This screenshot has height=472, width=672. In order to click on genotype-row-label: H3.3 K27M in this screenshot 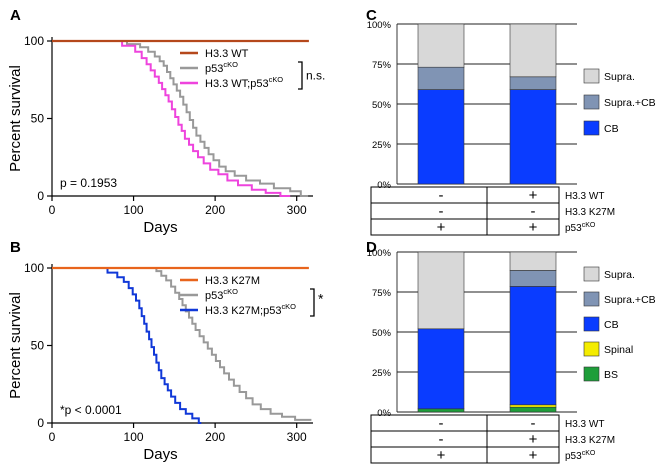, I will do `click(590, 440)`.